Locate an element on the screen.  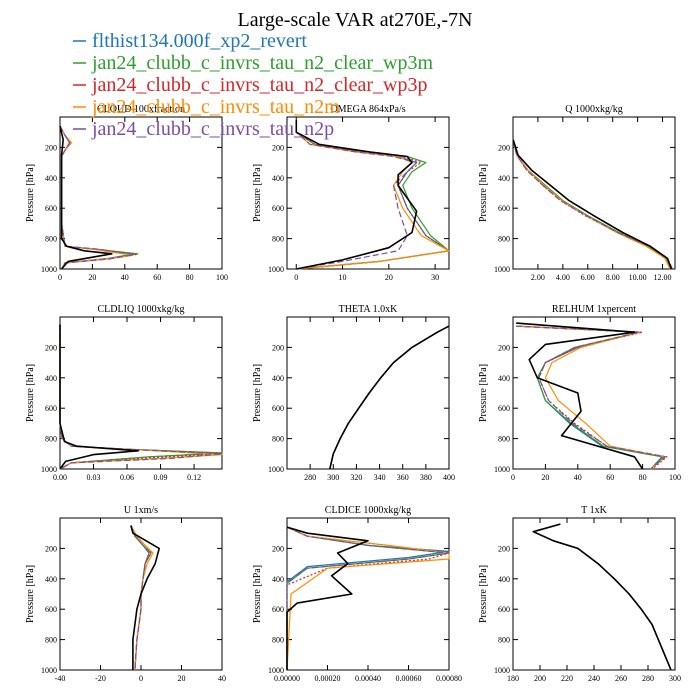
panel-5-ytick-label: 600 is located at coordinates (278, 408).